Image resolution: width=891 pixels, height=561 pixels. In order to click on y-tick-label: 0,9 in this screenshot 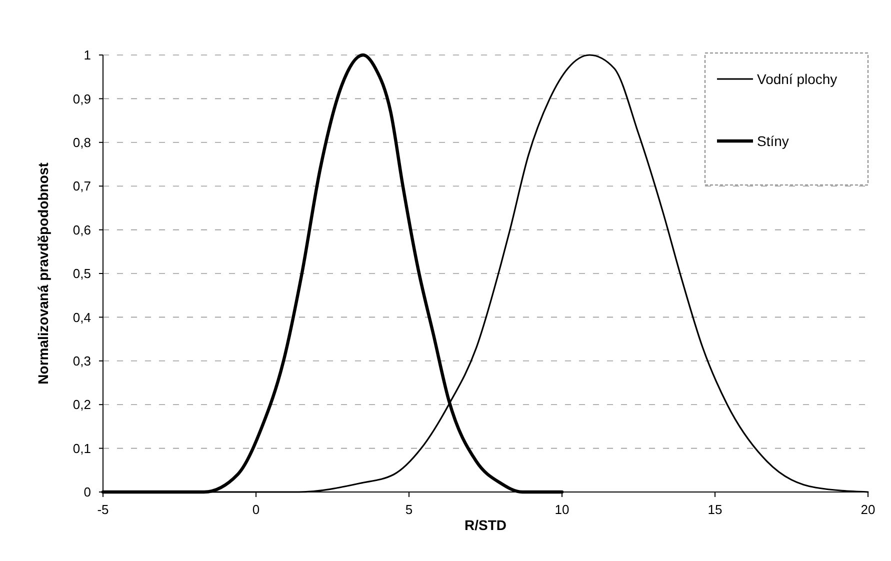, I will do `click(81, 98)`.